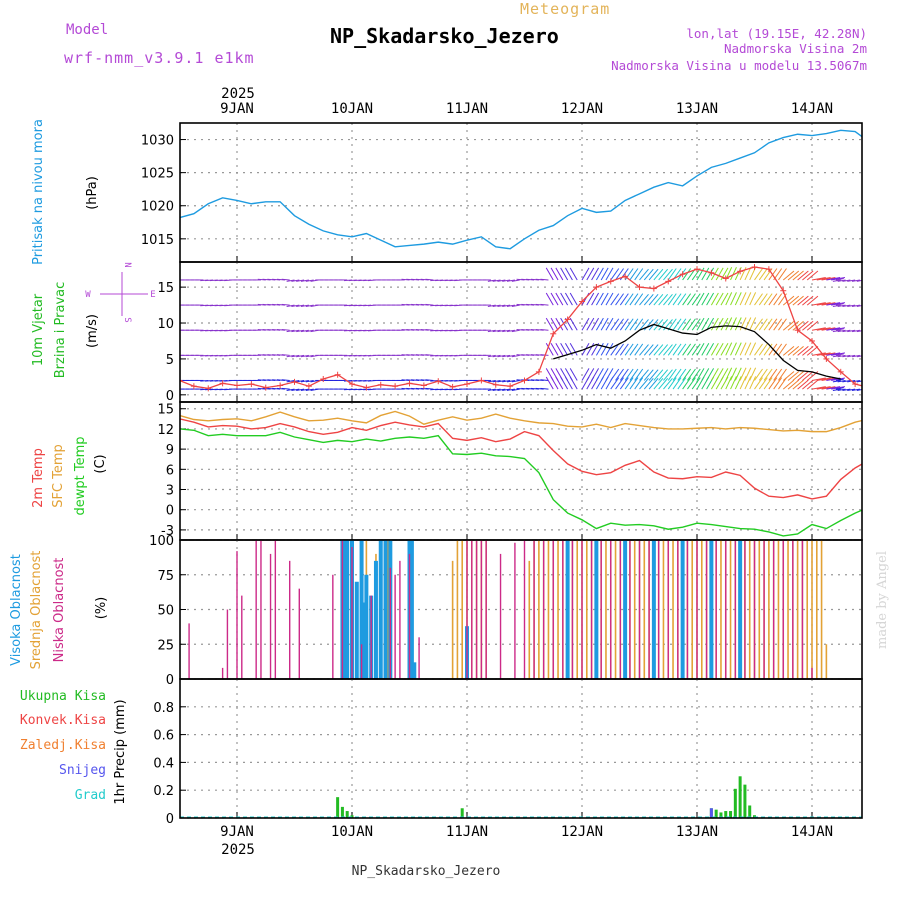 Image resolution: width=900 pixels, height=900 pixels. Describe the element at coordinates (237, 109) in the screenshot. I see `top-day-label: 9JAN` at that location.